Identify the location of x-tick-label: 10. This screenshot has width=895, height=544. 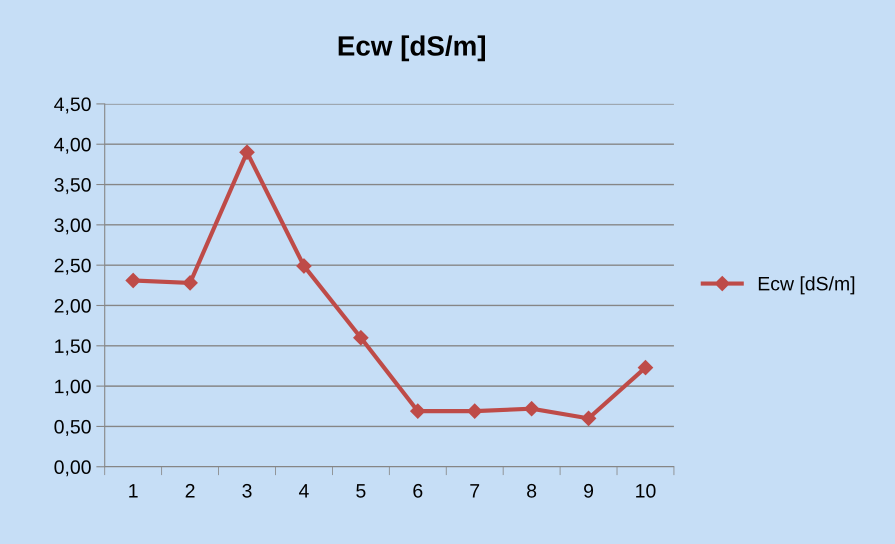
(646, 491).